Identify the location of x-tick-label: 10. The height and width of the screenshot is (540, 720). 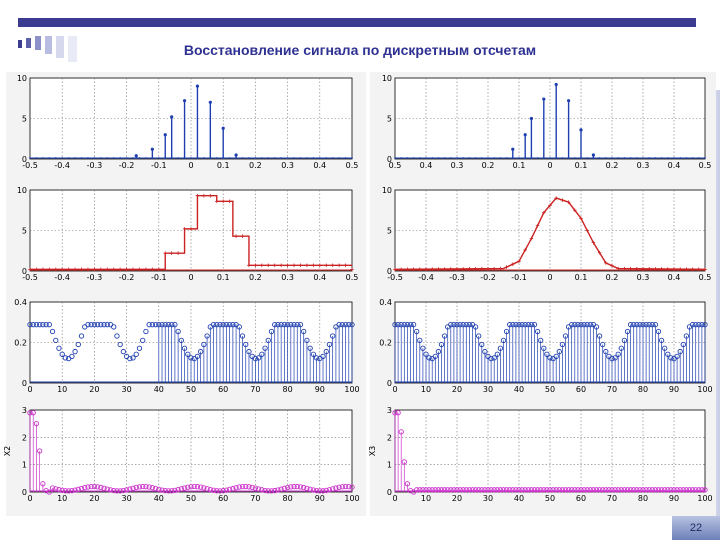
(426, 498).